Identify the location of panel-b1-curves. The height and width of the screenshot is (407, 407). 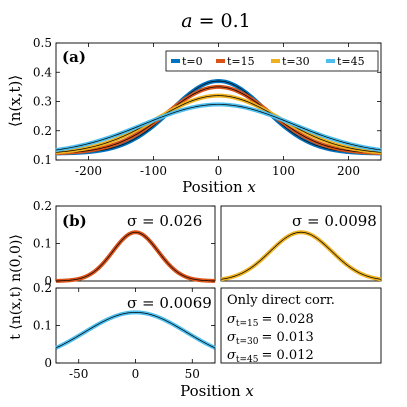
(135, 256).